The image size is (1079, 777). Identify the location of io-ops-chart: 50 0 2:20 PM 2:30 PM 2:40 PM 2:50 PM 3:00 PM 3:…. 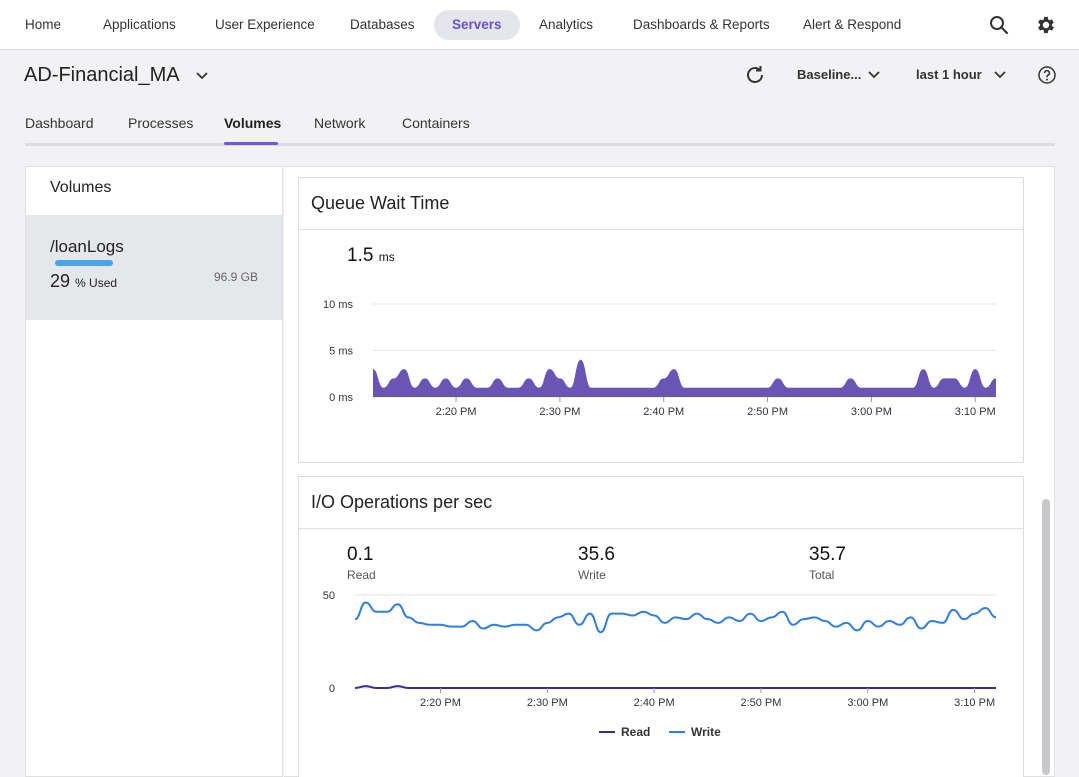
(660, 664).